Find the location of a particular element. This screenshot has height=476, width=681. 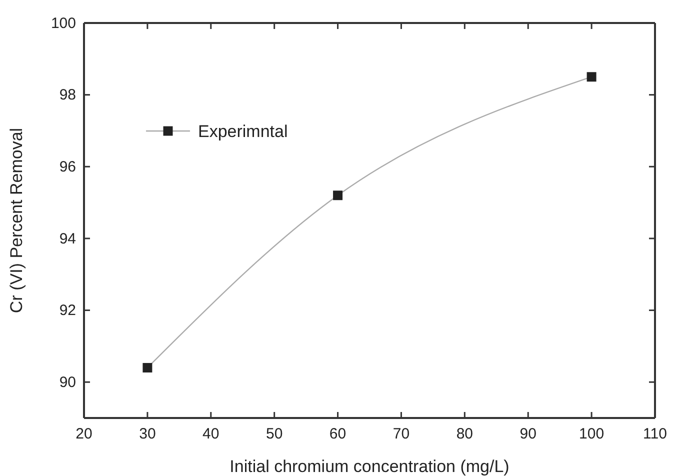

y-tick-label: 98 is located at coordinates (67, 95).